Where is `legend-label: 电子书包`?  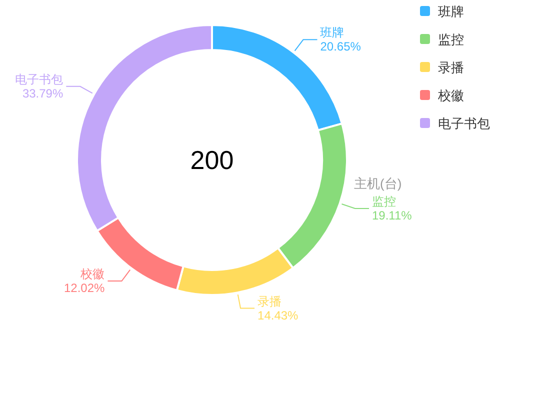 legend-label: 电子书包 is located at coordinates (464, 123).